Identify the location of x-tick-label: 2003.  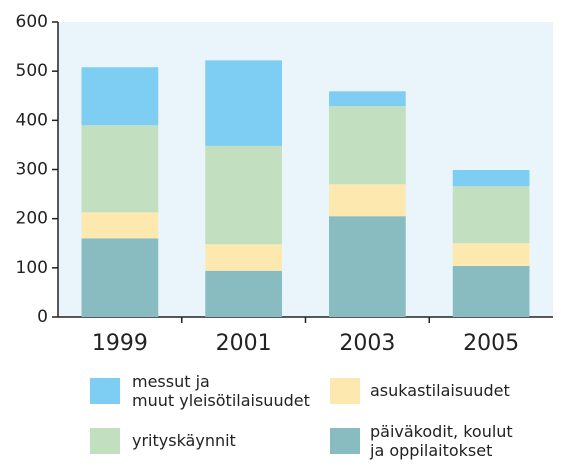
(367, 343).